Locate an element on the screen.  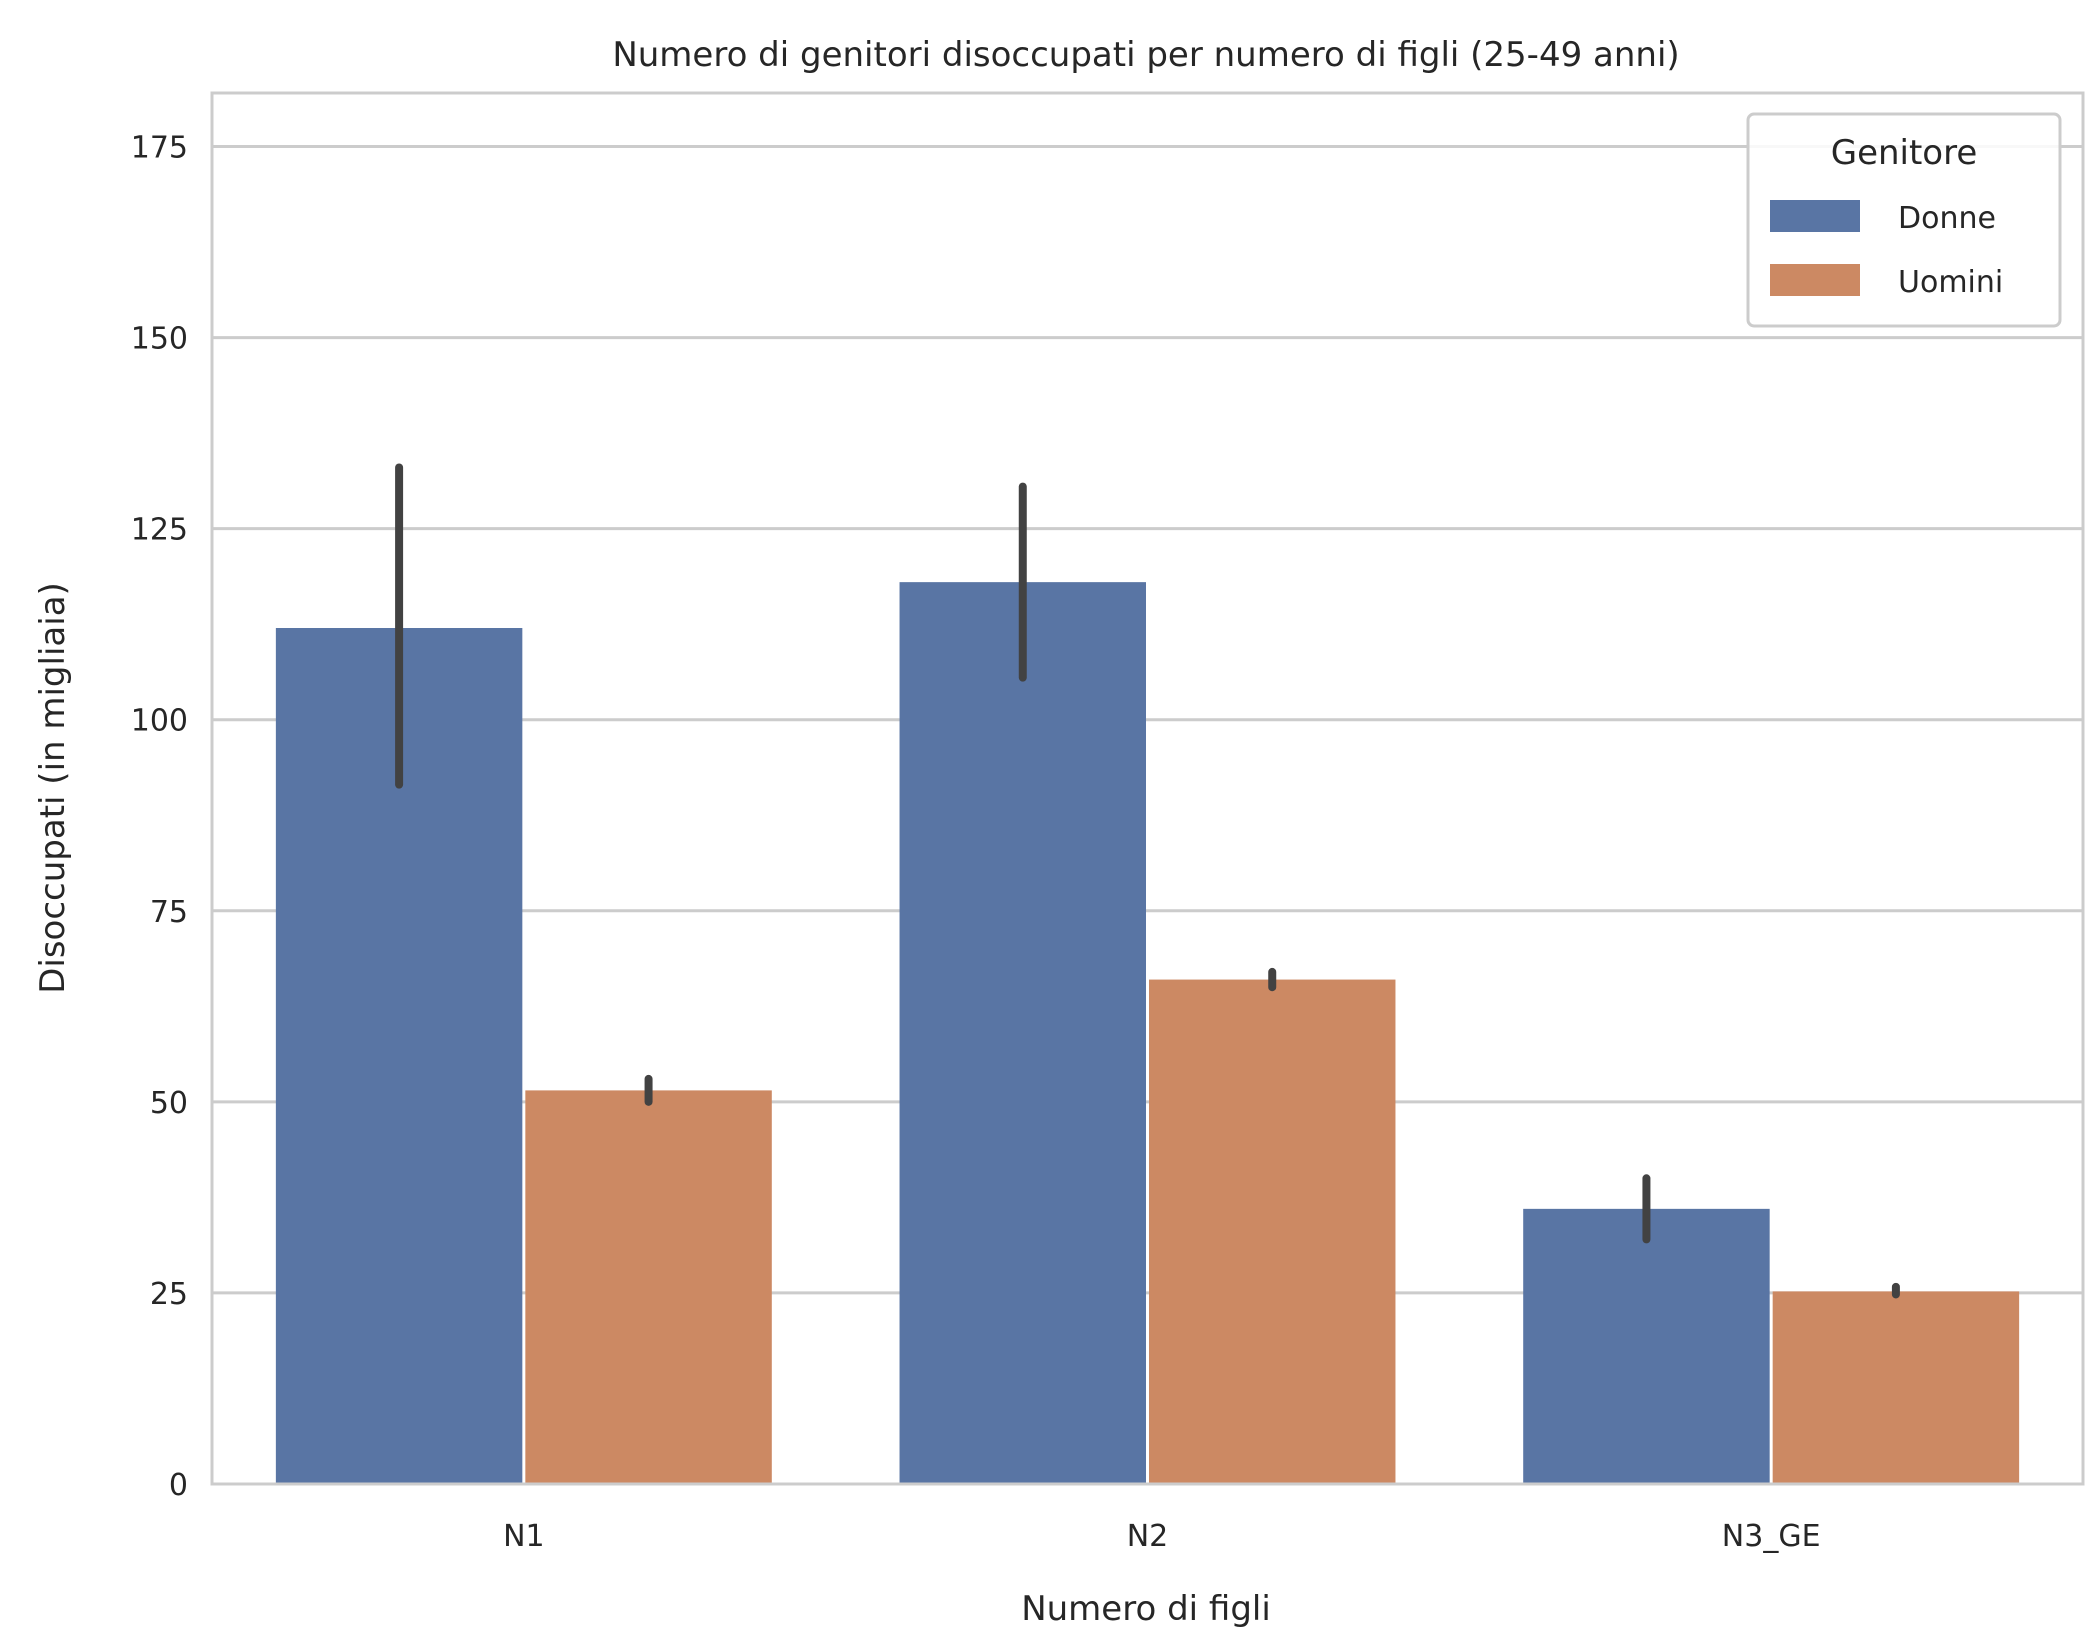
bar-donne-n3_ge is located at coordinates (1646, 1346).